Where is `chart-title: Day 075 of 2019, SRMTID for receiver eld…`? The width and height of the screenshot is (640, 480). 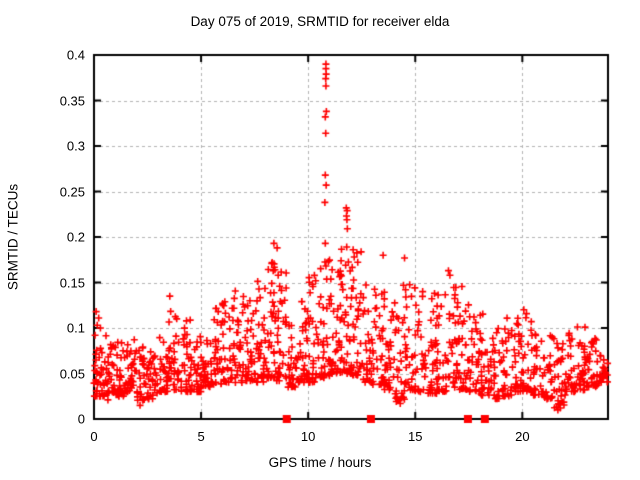 chart-title: Day 075 of 2019, SRMTID for receiver eld… is located at coordinates (320, 21).